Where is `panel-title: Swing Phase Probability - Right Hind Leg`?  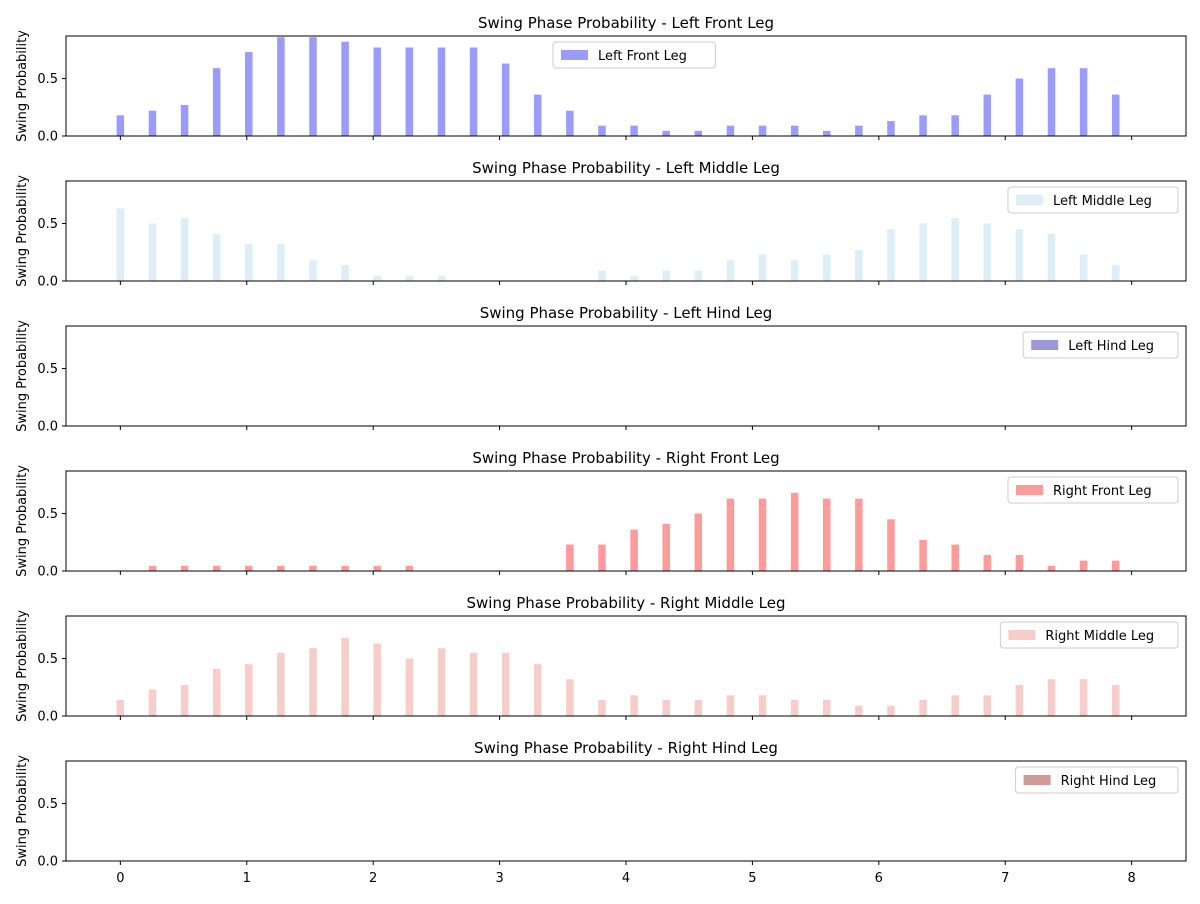
panel-title: Swing Phase Probability - Right Hind Leg is located at coordinates (626, 748).